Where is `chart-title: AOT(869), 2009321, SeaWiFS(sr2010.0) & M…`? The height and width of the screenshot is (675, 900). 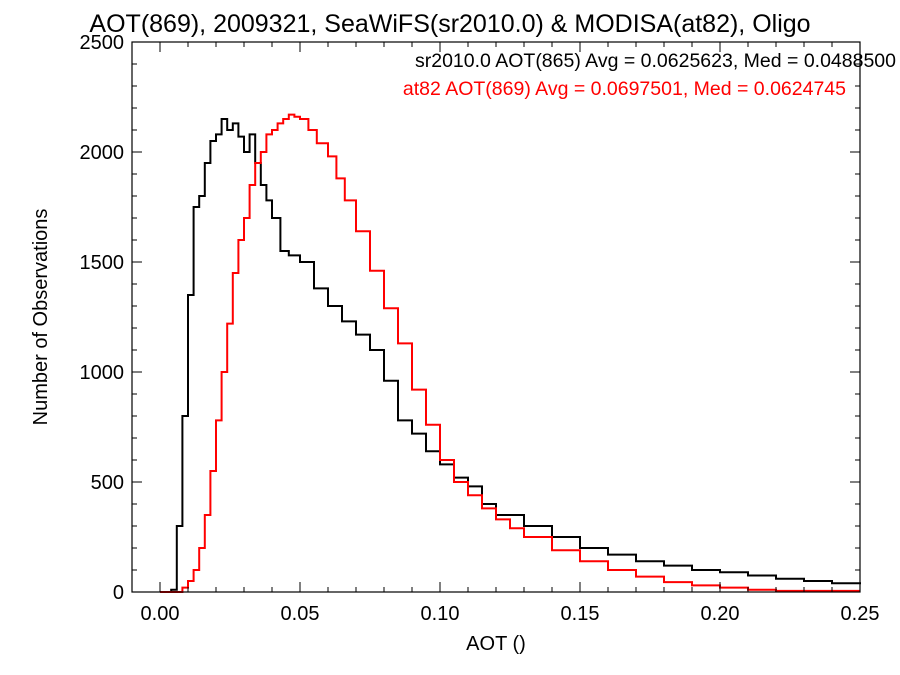 chart-title: AOT(869), 2009321, SeaWiFS(sr2010.0) & M… is located at coordinates (449, 24).